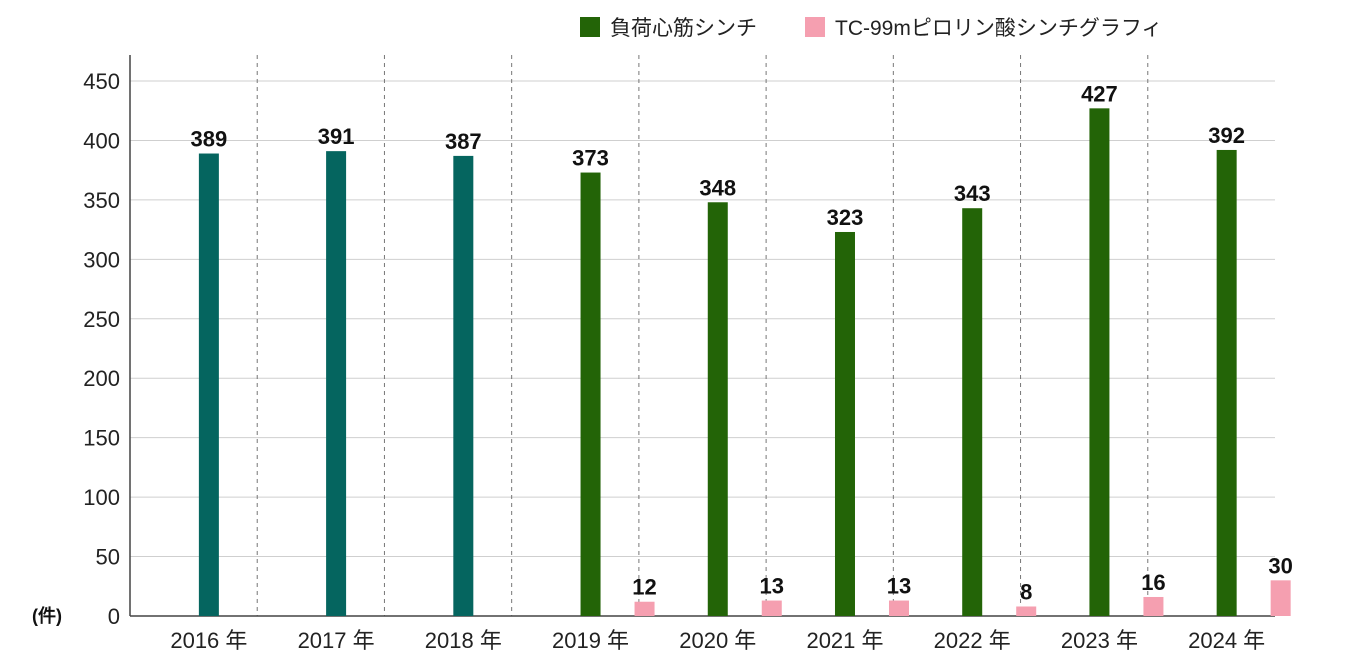 The height and width of the screenshot is (672, 1360). What do you see at coordinates (209, 139) in the screenshot?
I see `data-label-stress-myocardial: 389` at bounding box center [209, 139].